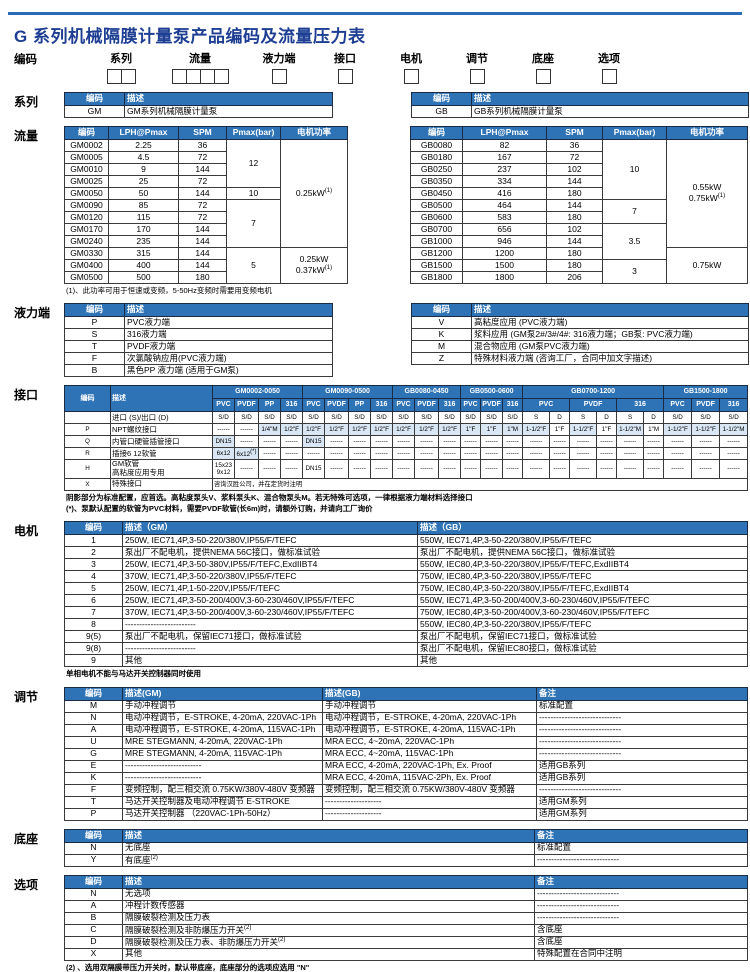  Describe the element at coordinates (328, 906) in the screenshot. I see `cell: 冲程计数传感器` at that location.